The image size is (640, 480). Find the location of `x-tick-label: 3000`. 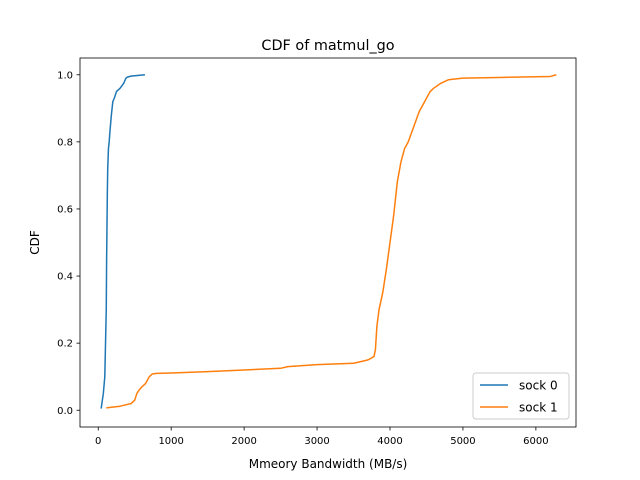

x-tick-label: 3000 is located at coordinates (316, 441).